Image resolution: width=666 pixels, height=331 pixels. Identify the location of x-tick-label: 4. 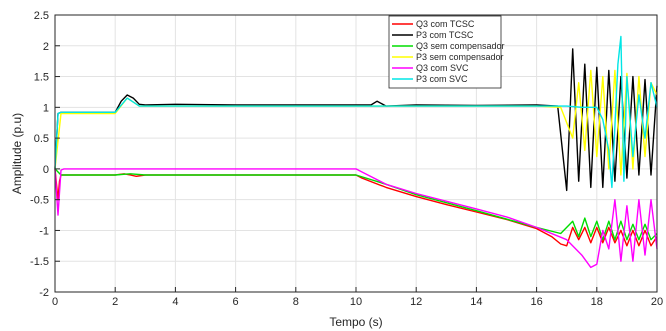
(175, 302).